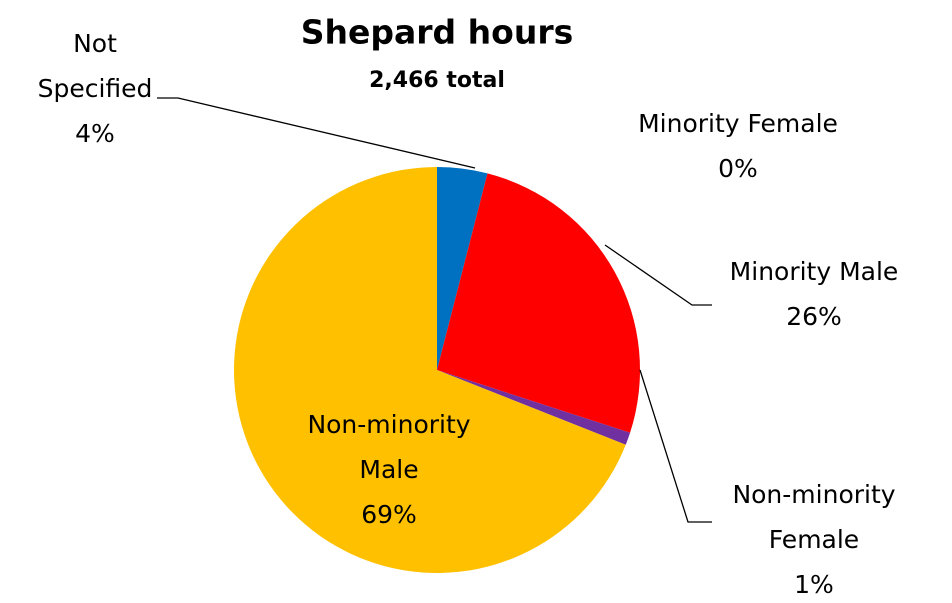 The height and width of the screenshot is (603, 952). Describe the element at coordinates (813, 517) in the screenshot. I see `slice-label: Non-minority Female` at that location.